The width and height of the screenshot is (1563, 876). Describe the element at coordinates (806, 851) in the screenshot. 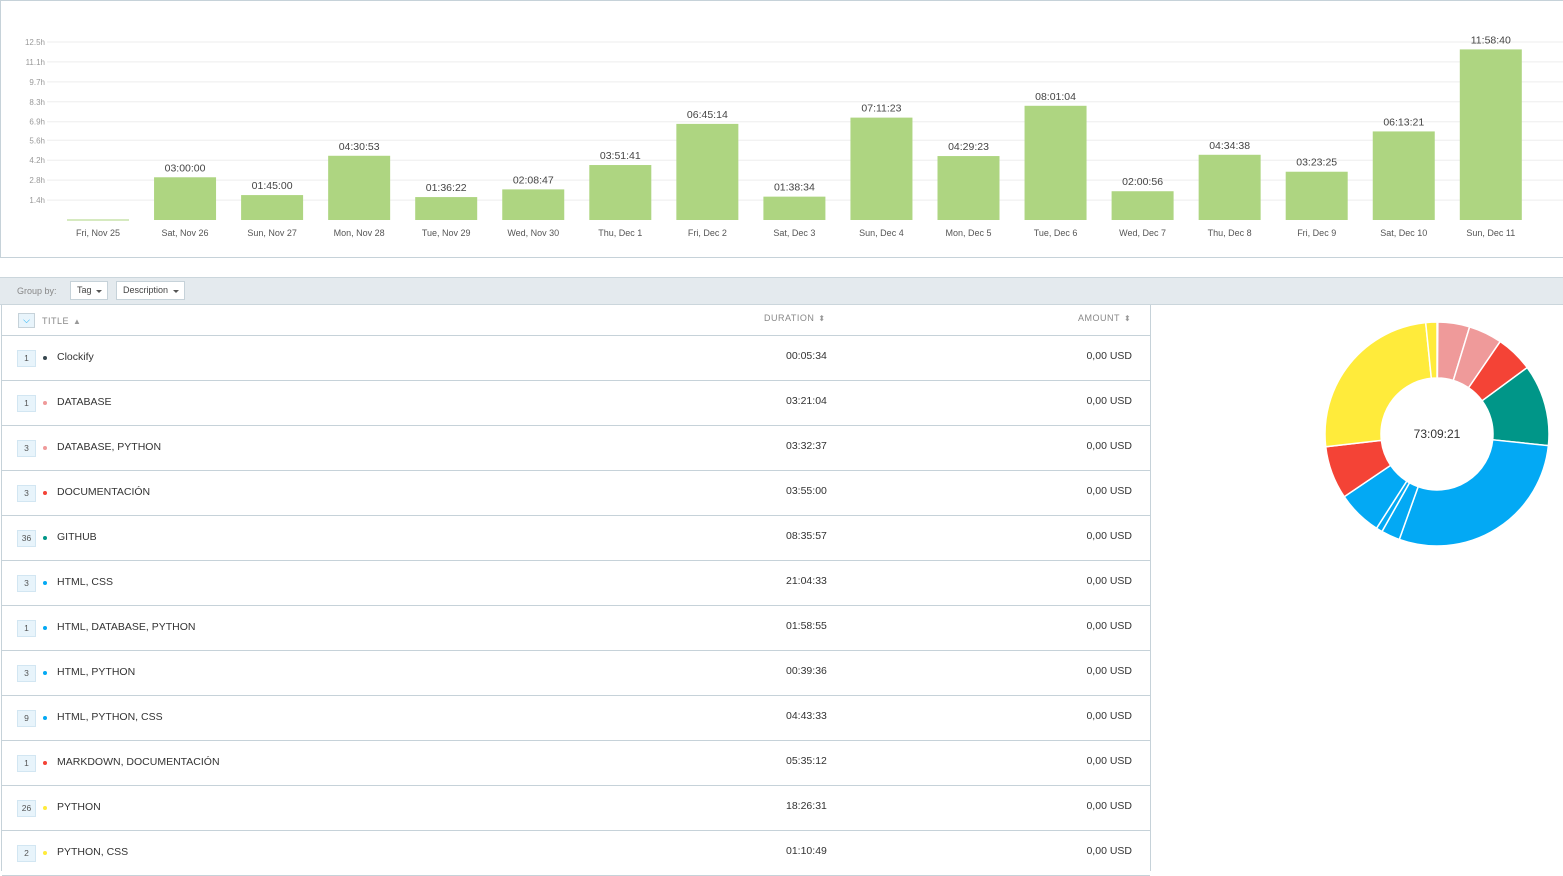

I see `row-duration: 01:10:49` at that location.